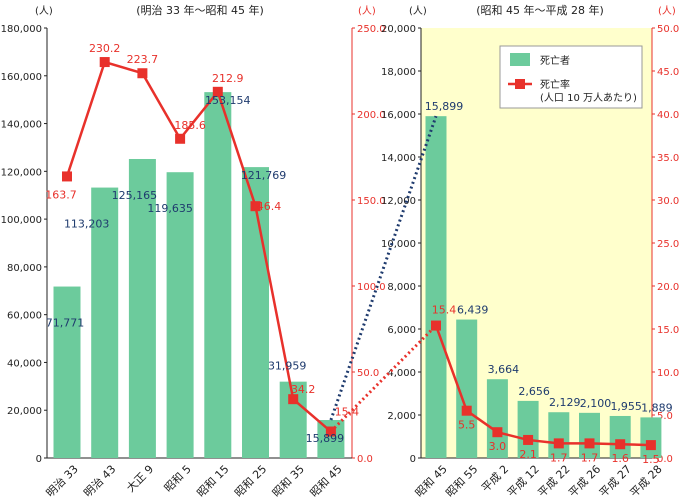  Describe the element at coordinates (520, 59) in the screenshot. I see `legend-swatch-deaths` at that location.